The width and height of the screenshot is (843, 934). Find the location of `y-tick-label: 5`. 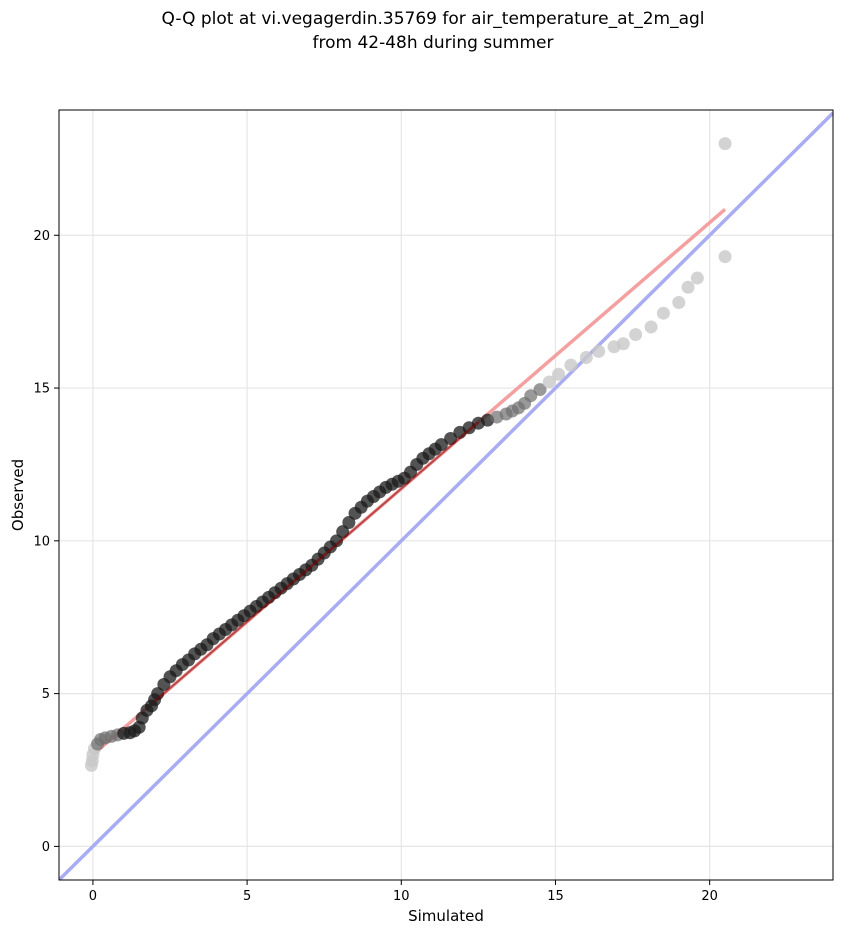

y-tick-label: 5 is located at coordinates (46, 694).